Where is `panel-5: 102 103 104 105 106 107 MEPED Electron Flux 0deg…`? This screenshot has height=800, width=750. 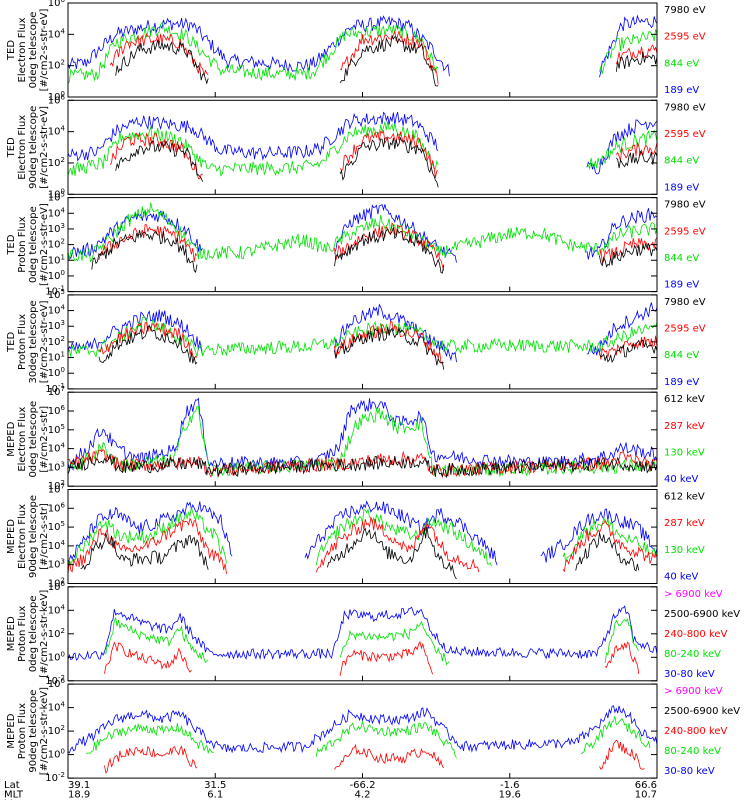 panel-5: 102 103 104 105 106 107 MEPED Electron Flux 0deg… is located at coordinates (355, 438).